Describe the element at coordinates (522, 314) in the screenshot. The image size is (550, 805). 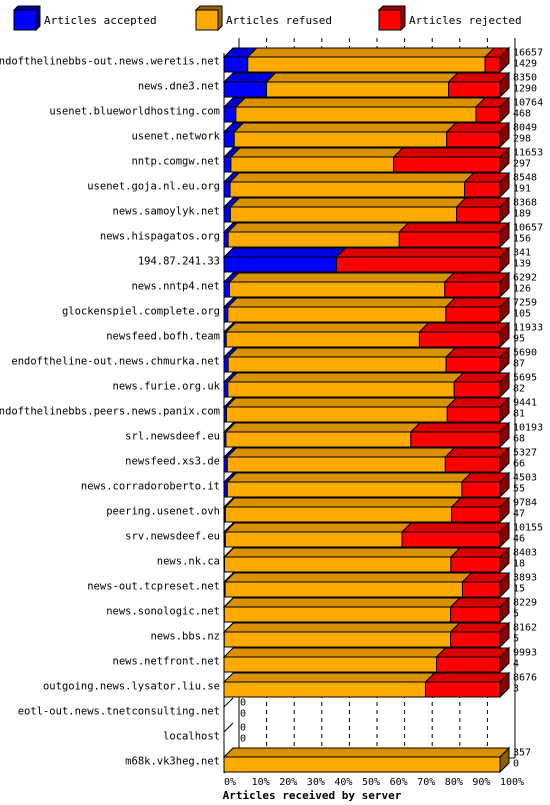
I see `accepted-count-label: 105` at that location.